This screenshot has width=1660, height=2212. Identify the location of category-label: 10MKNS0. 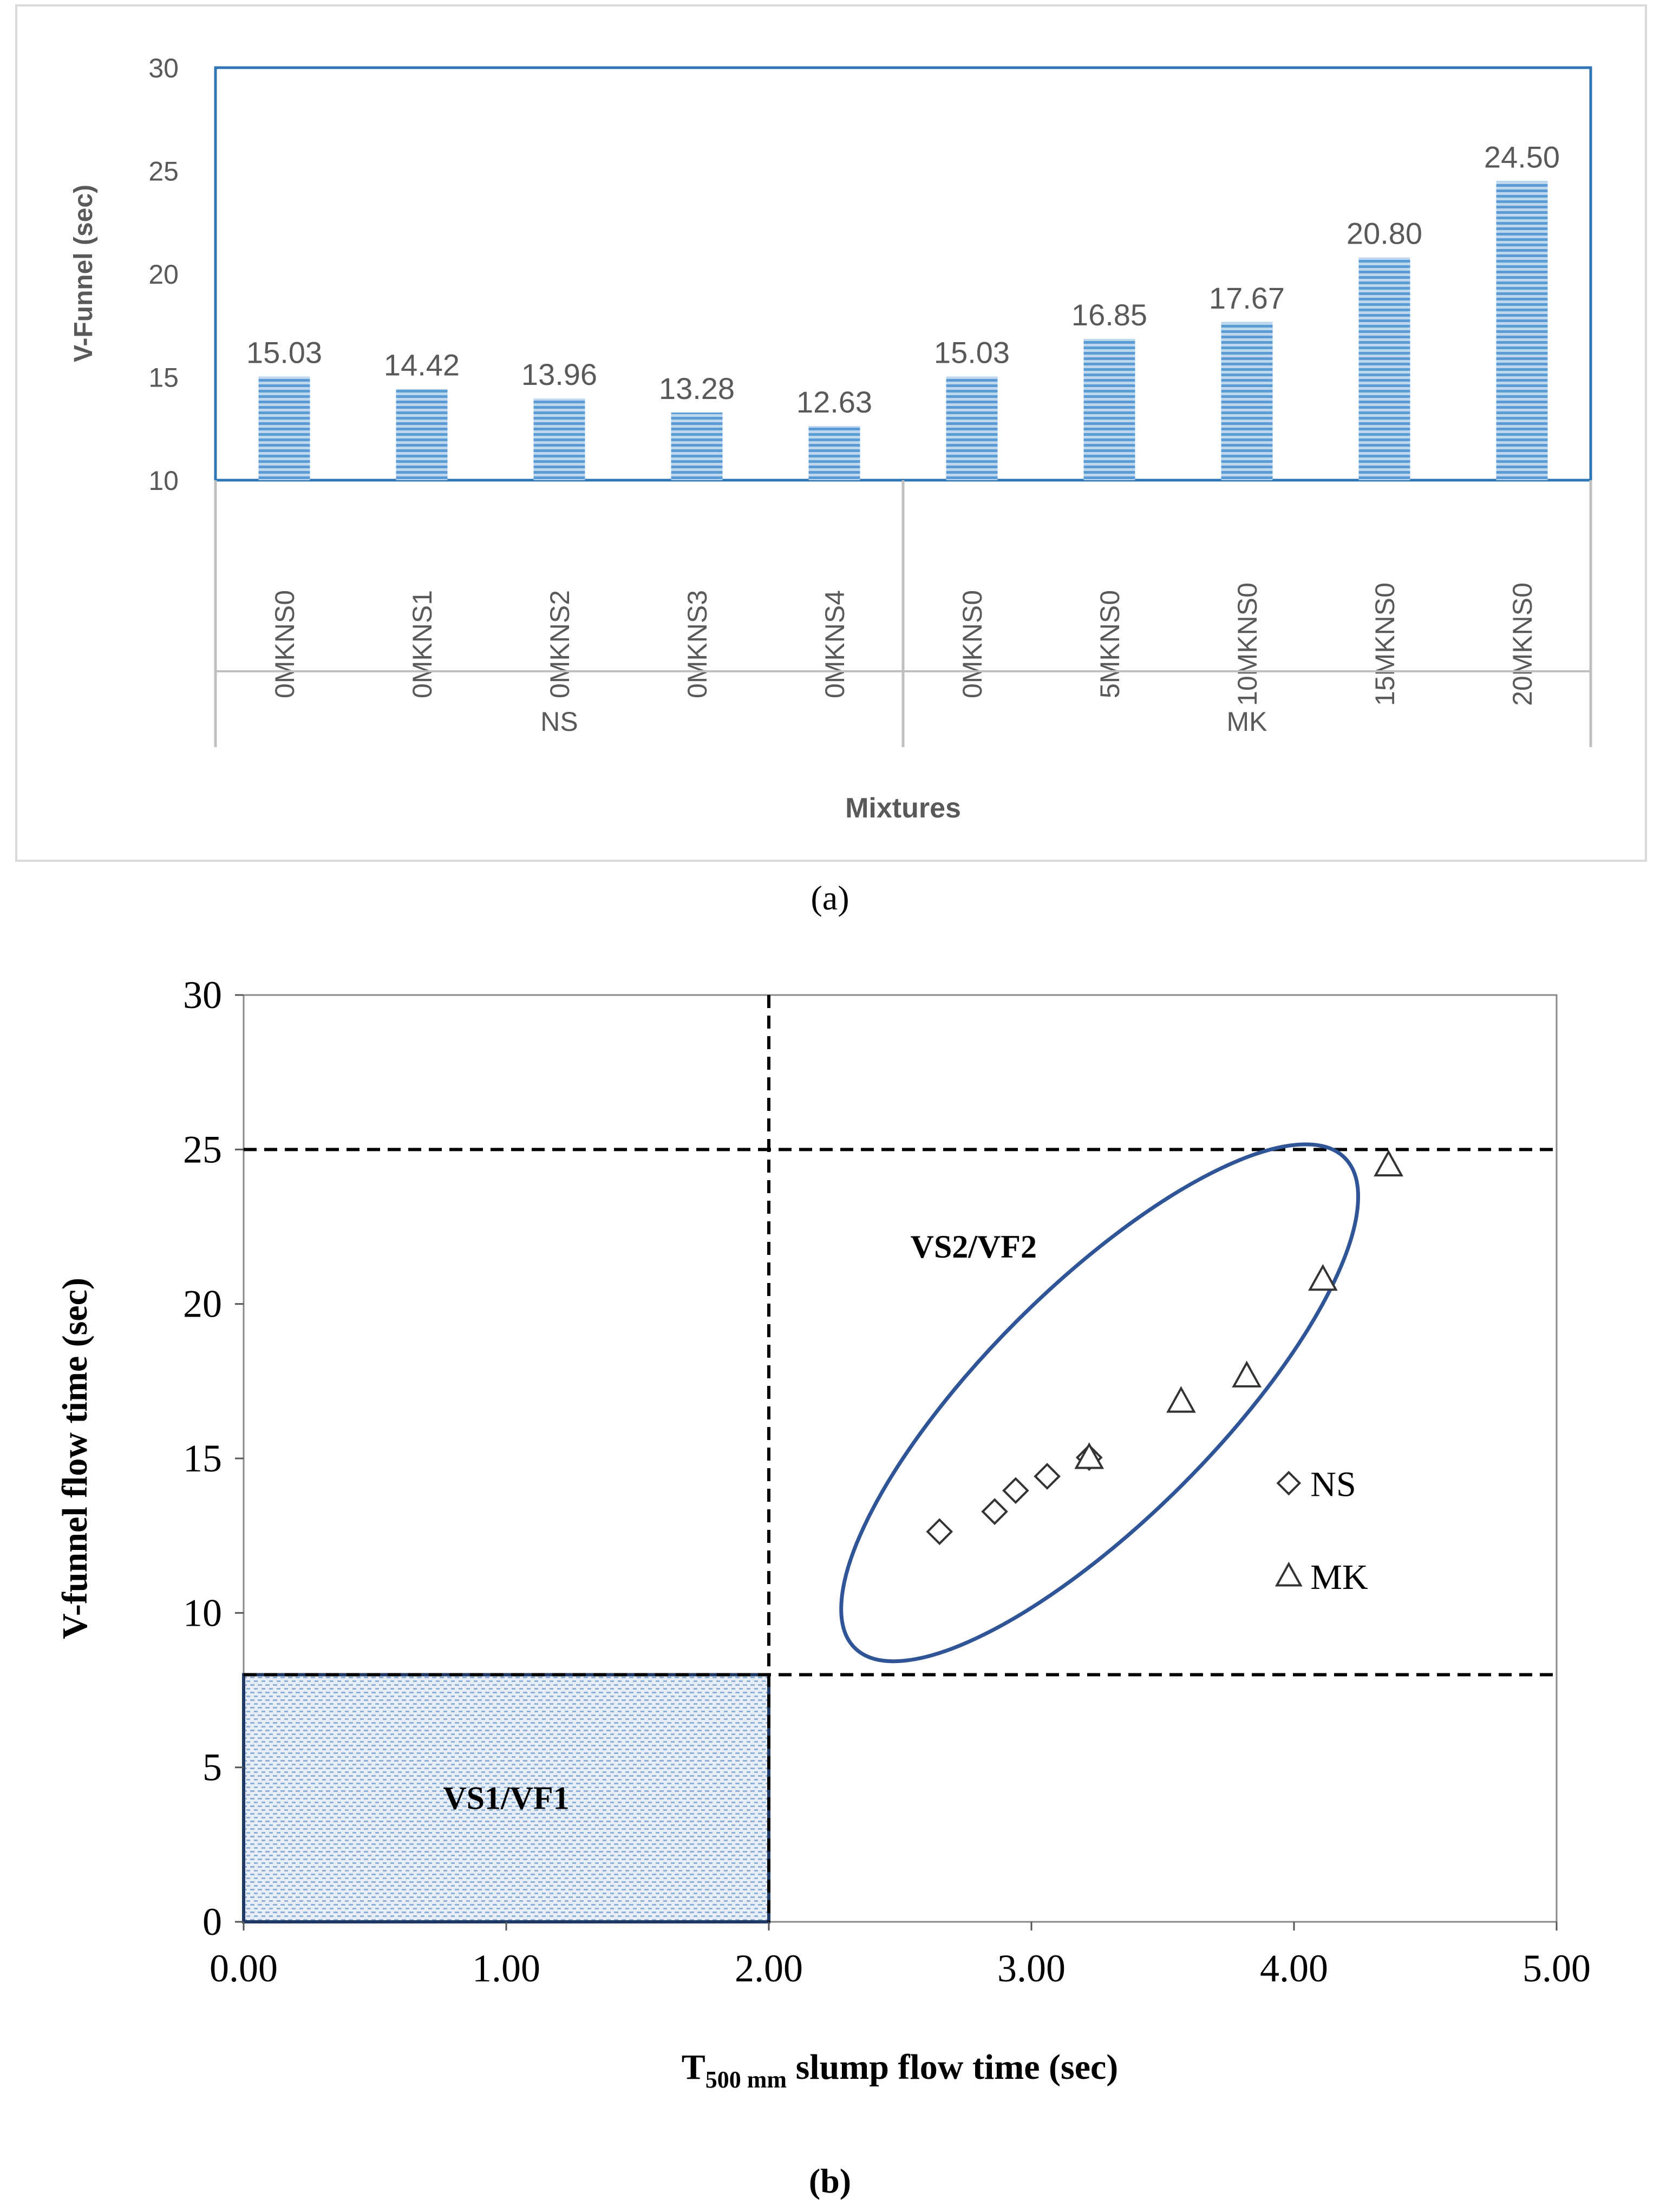
(1247, 644).